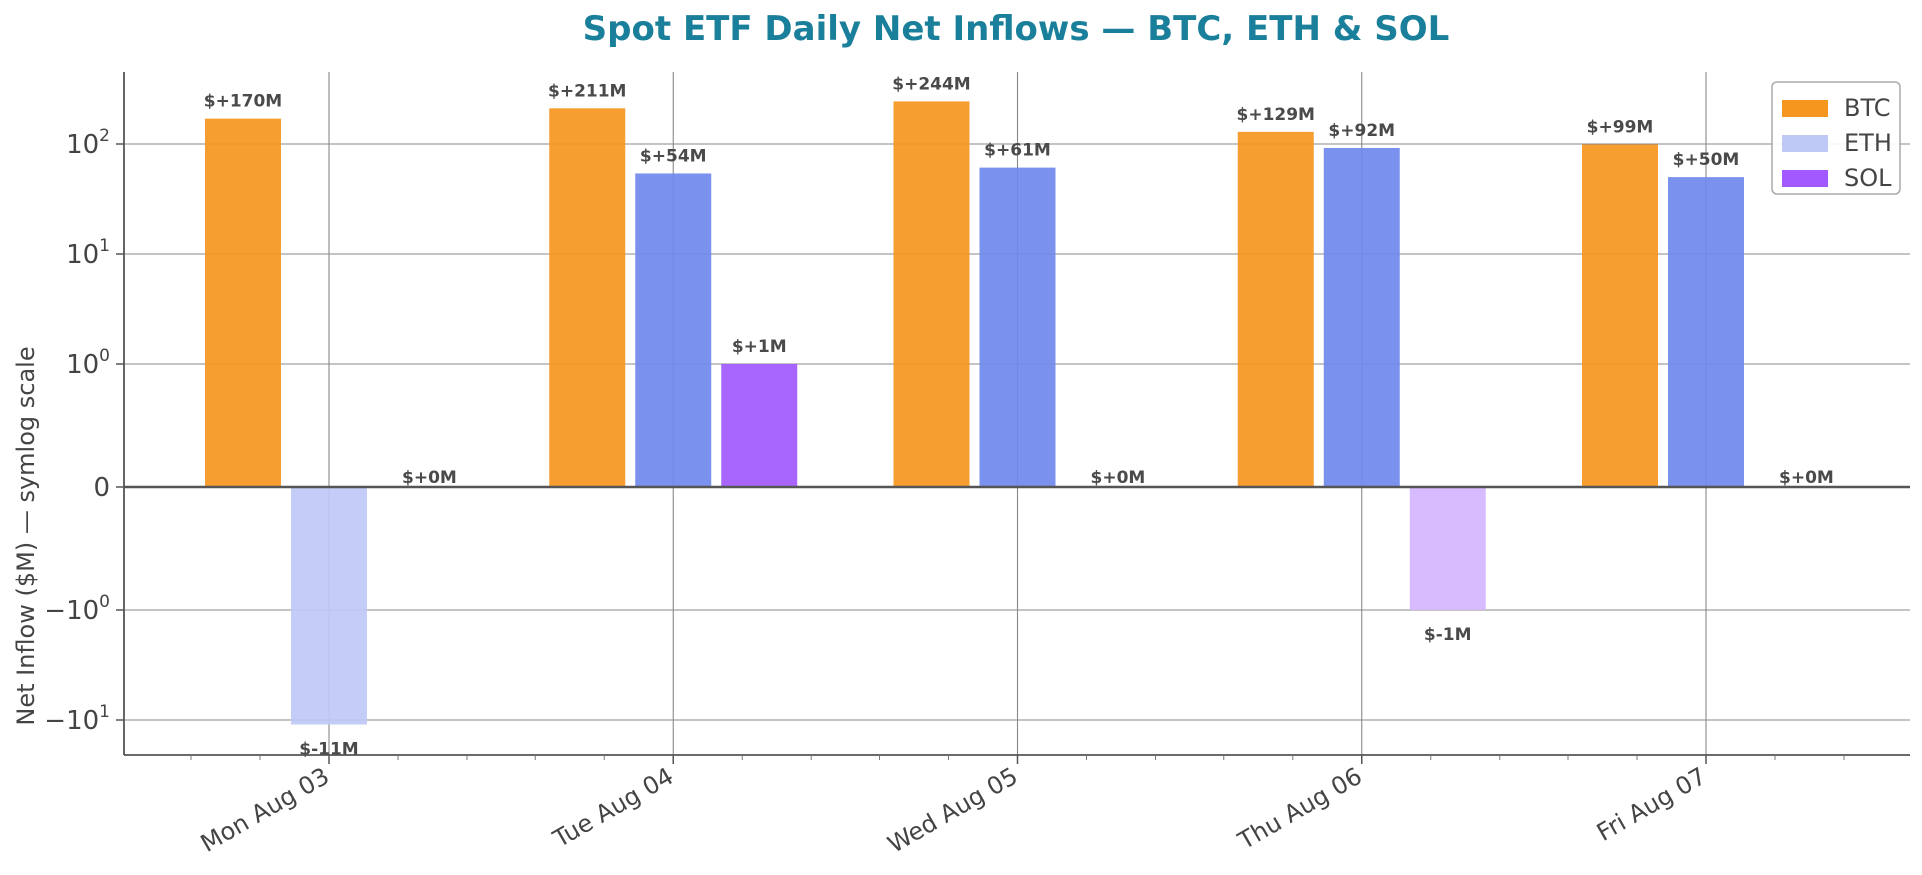 Image resolution: width=1922 pixels, height=875 pixels. Describe the element at coordinates (265, 810) in the screenshot. I see `x-tick-label: Mon Aug 03` at that location.